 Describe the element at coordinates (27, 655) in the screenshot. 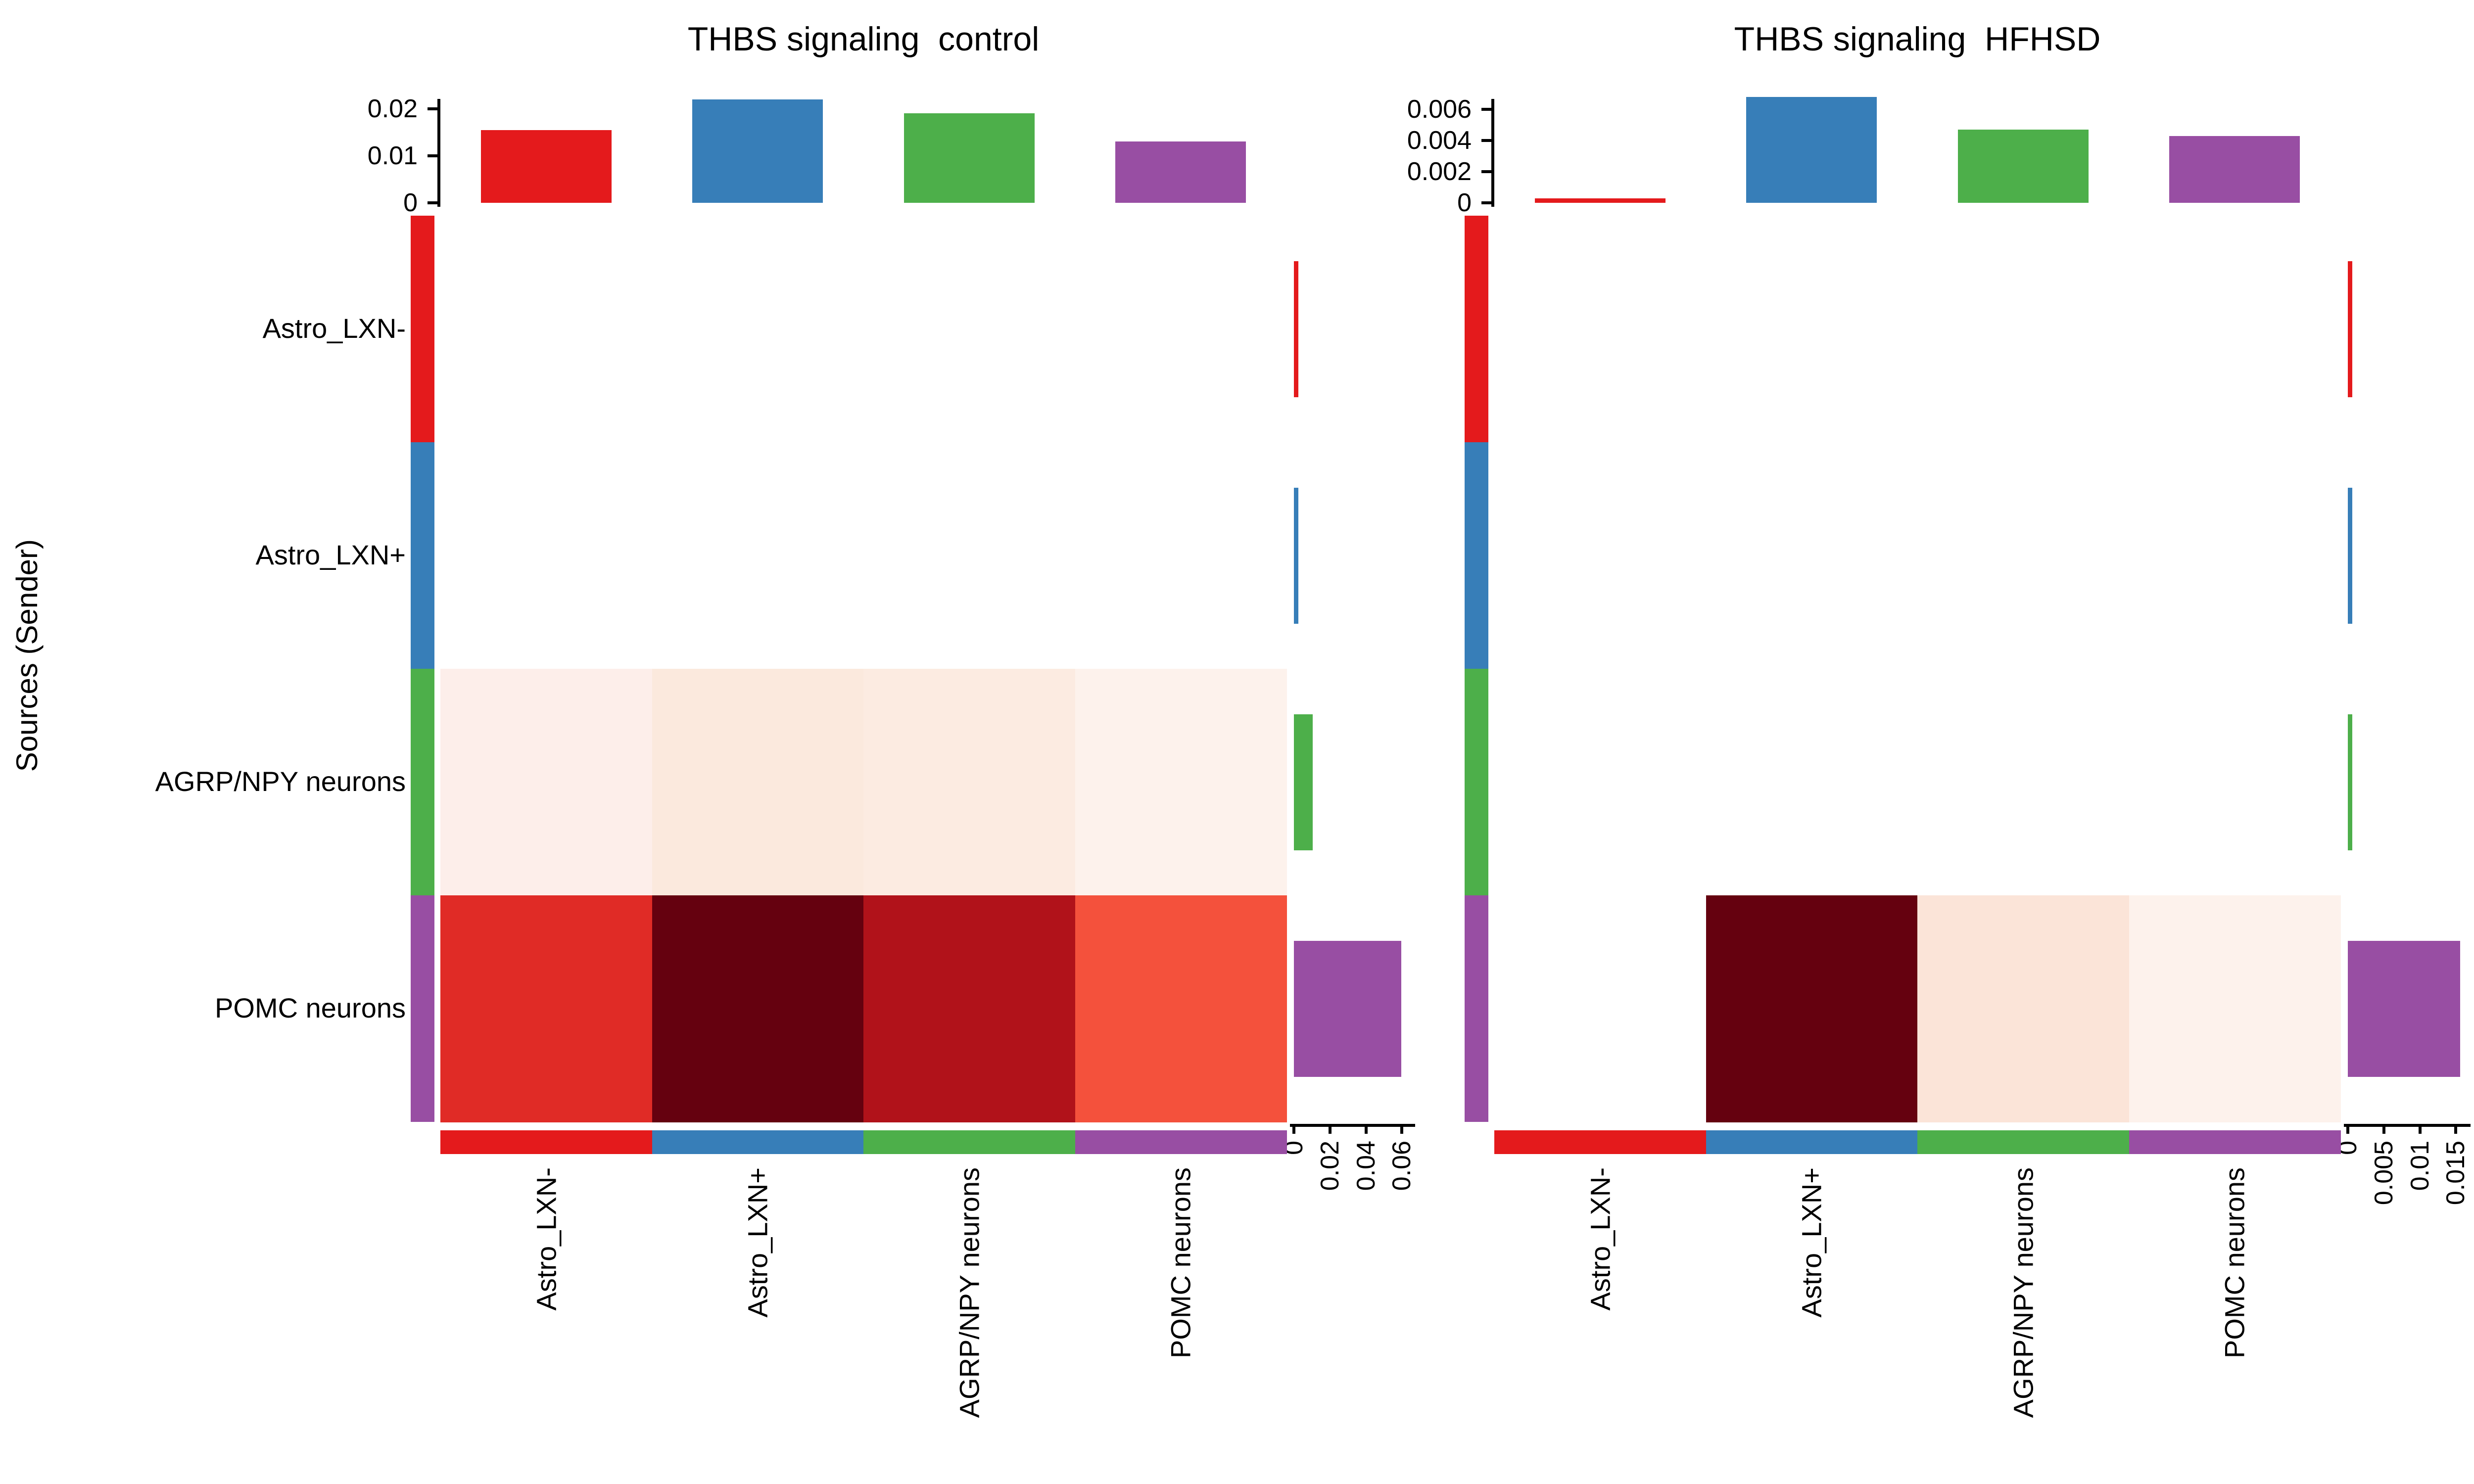

I see `y-axis-label: Sources (Sender)` at that location.